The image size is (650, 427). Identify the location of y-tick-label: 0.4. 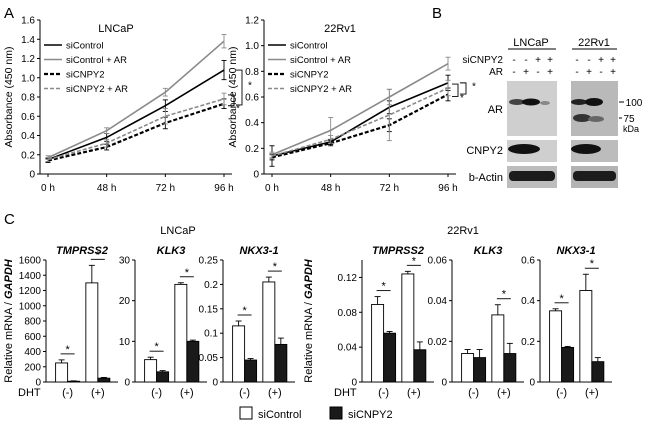
(528, 301).